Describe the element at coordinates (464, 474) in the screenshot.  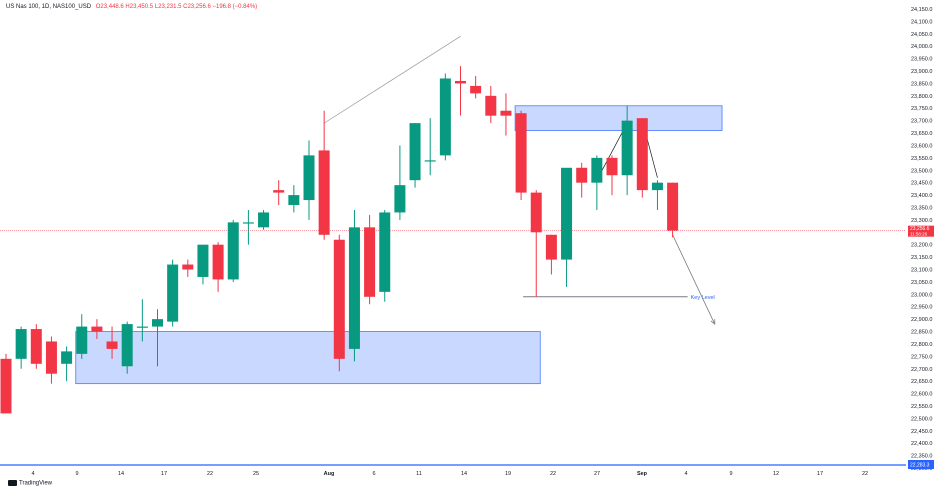
I see `time-tick-label: 14` at that location.